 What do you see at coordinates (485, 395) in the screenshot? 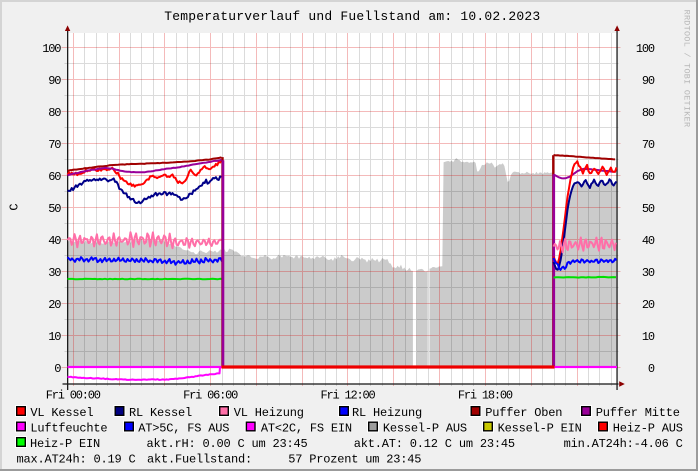
I see `svg-text: Fri 18:00` at bounding box center [485, 395].